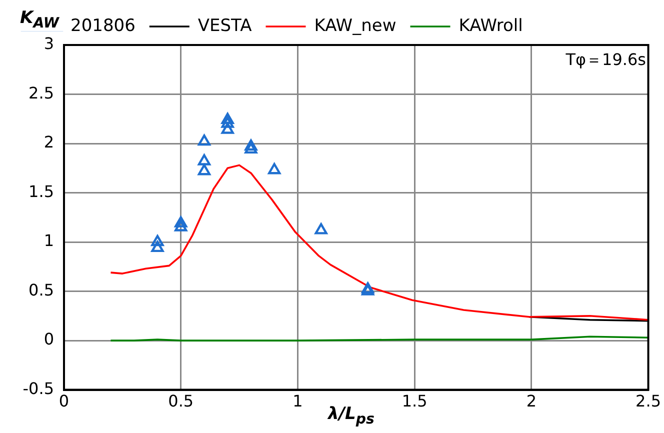  I want to click on x-axis-title: λ/L$_{ps}$, so click(351, 417).